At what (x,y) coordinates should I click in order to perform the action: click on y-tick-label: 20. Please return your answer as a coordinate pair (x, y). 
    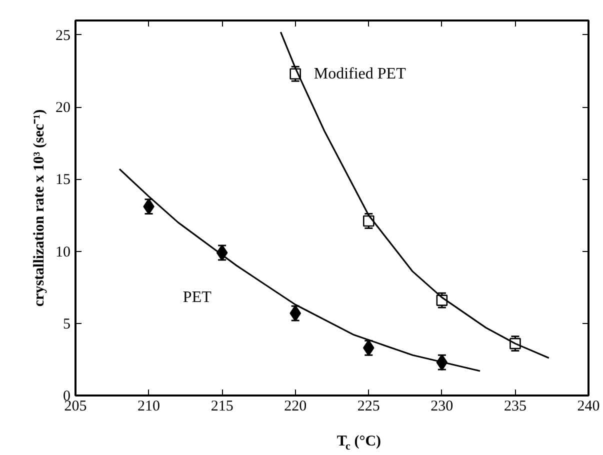
    Looking at the image, I should click on (63, 108).